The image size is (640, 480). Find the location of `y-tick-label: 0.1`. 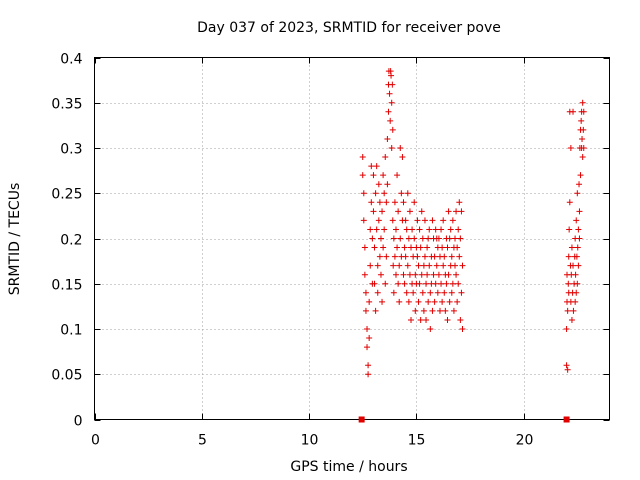

y-tick-label: 0.1 is located at coordinates (71, 331).